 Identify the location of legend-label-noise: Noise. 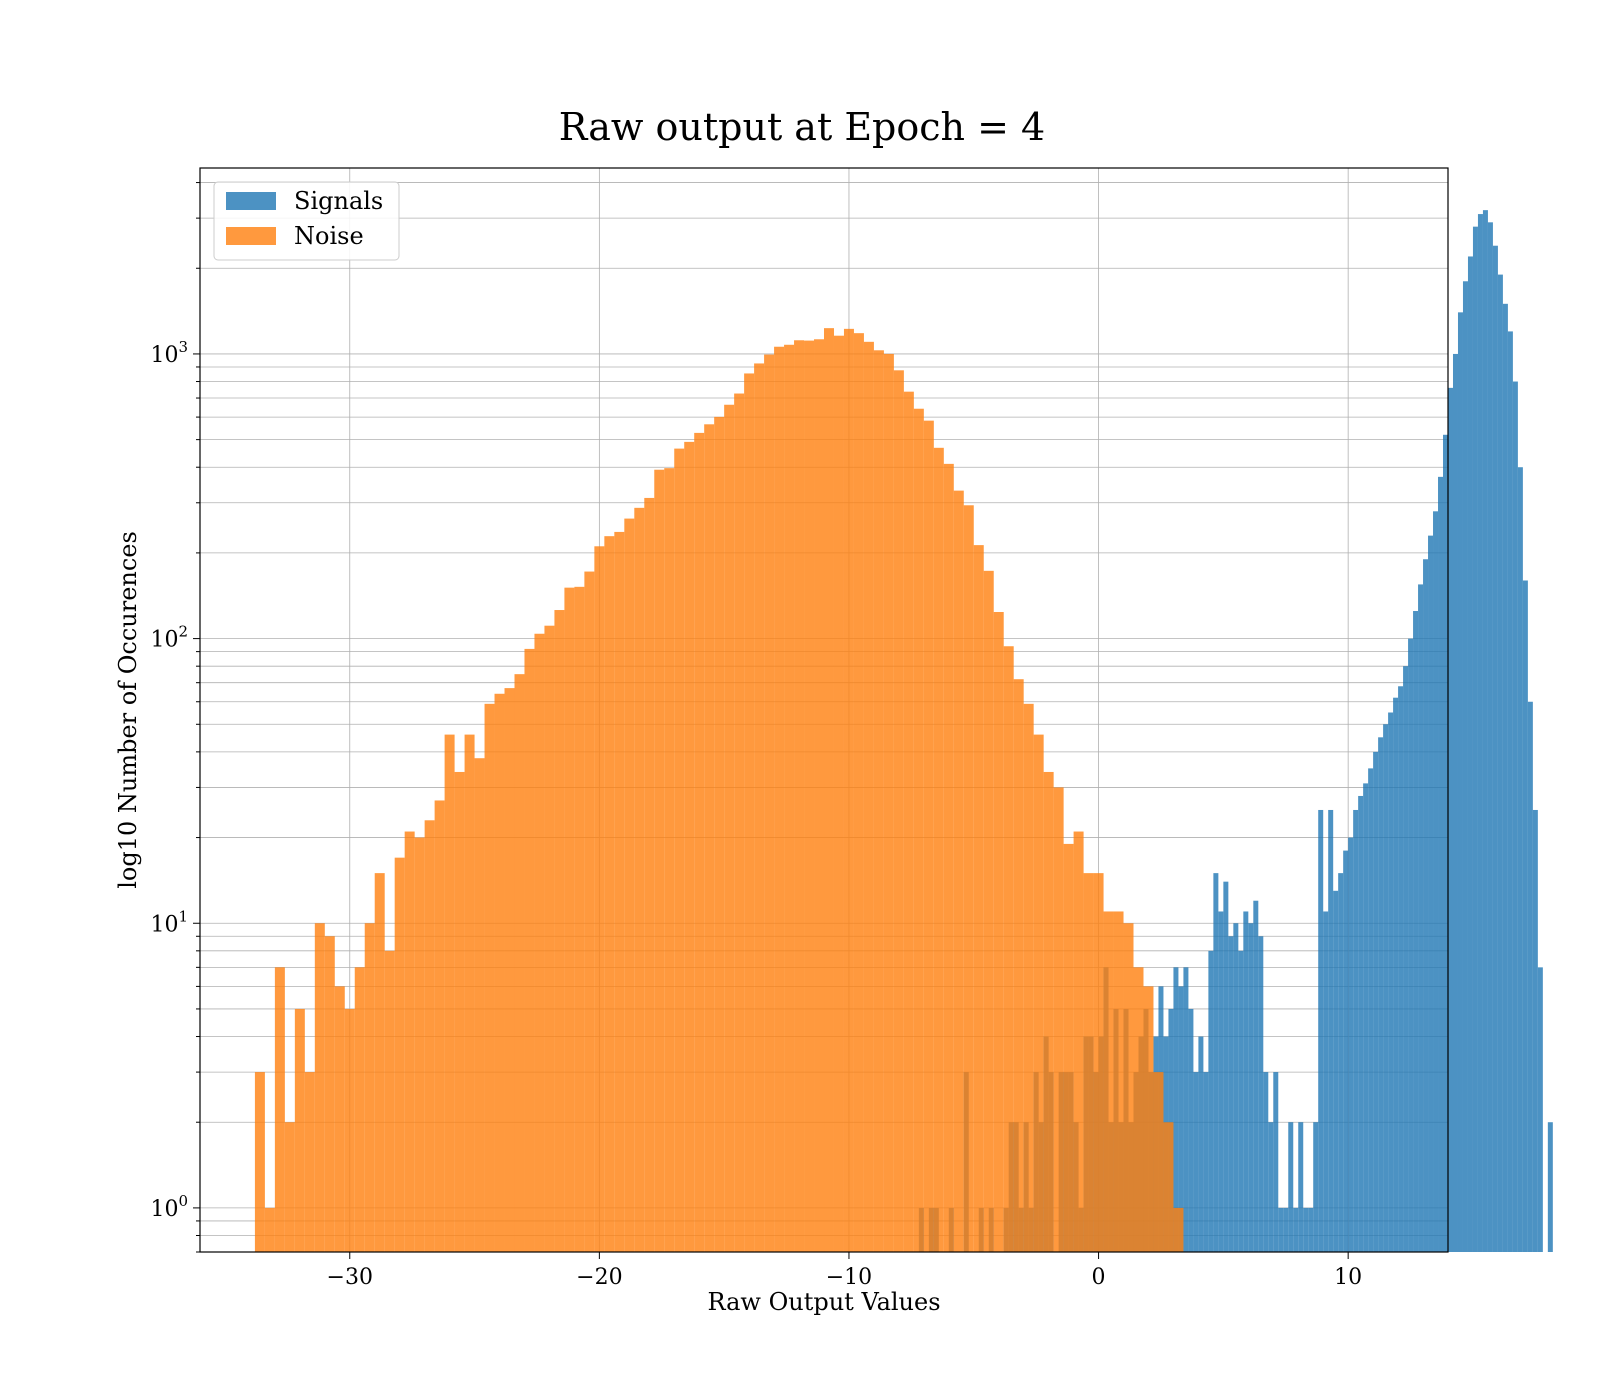
(329, 236).